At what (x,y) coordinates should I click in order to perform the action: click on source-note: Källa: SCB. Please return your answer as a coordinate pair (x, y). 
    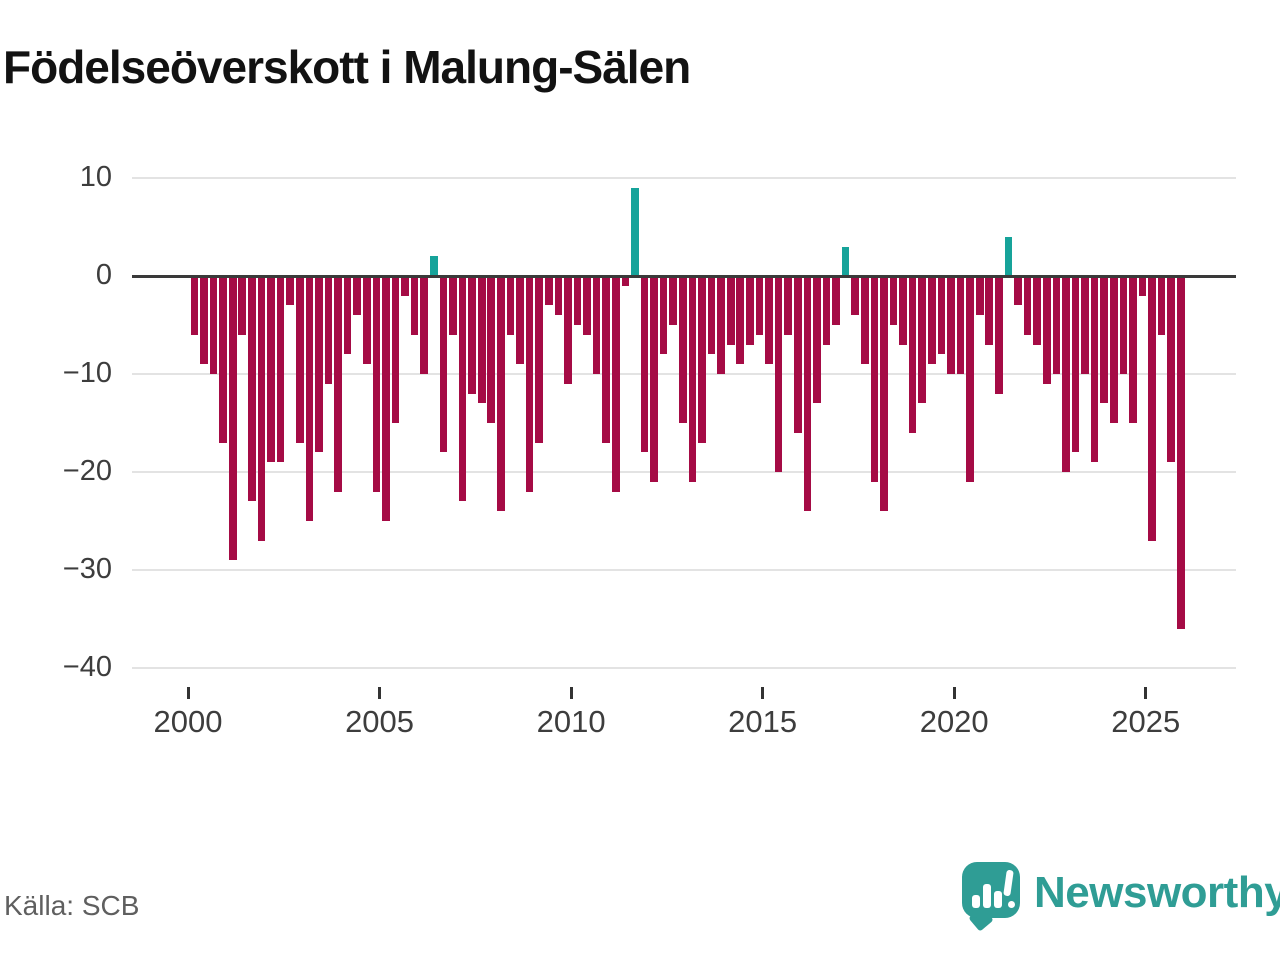
    Looking at the image, I should click on (72, 905).